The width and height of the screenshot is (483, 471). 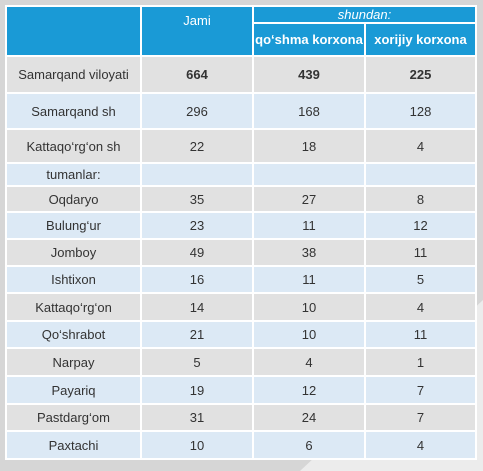 I want to click on row-label: Kattaqo‘rg‘on sh, so click(x=73, y=146).